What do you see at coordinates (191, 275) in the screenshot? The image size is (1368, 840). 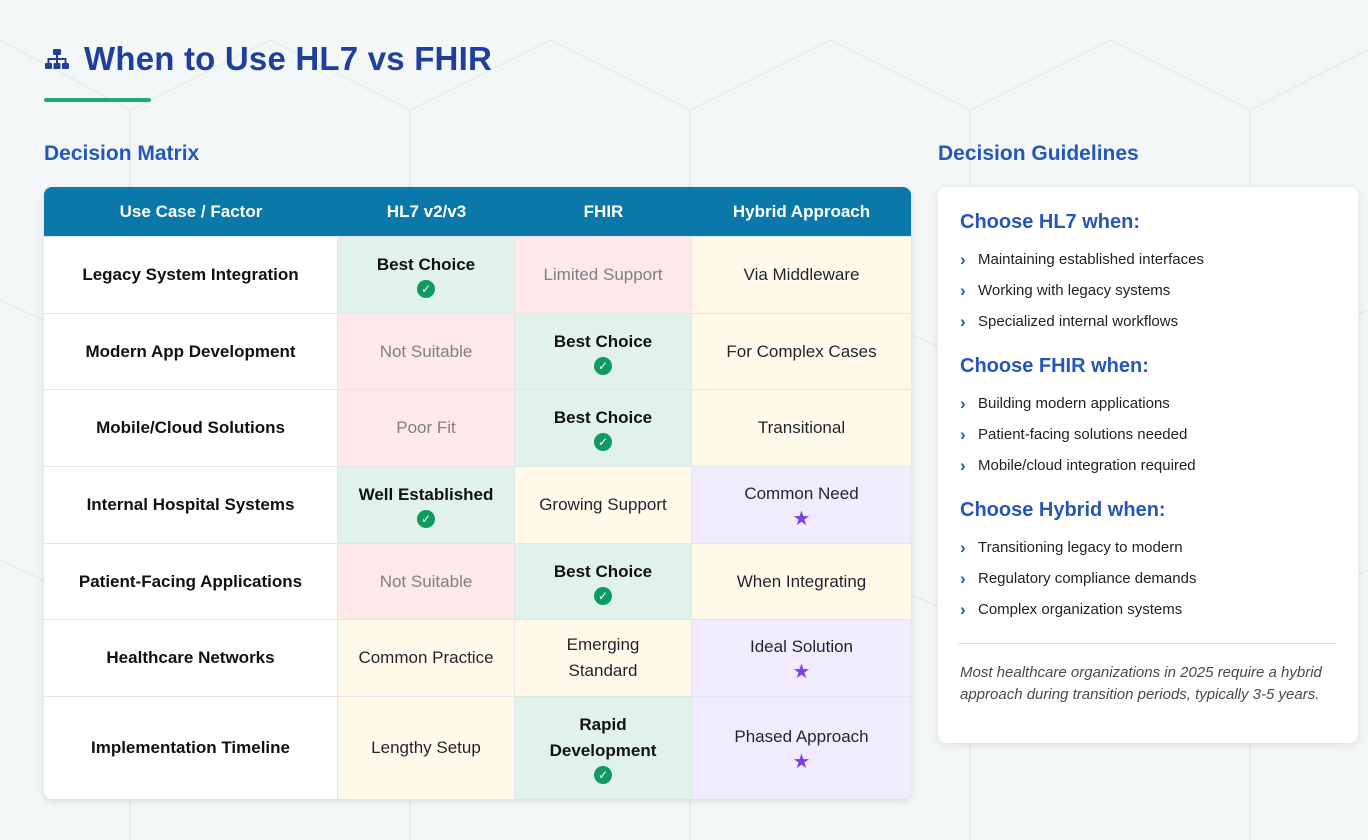 I see `row-label: Legacy System Integration` at bounding box center [191, 275].